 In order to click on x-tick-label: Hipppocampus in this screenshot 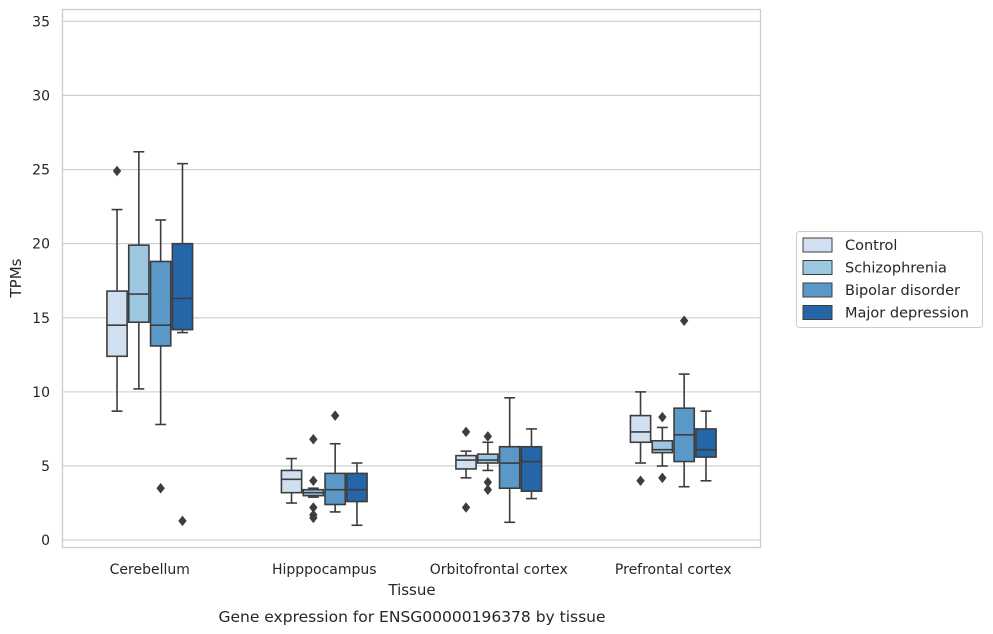, I will do `click(324, 570)`.